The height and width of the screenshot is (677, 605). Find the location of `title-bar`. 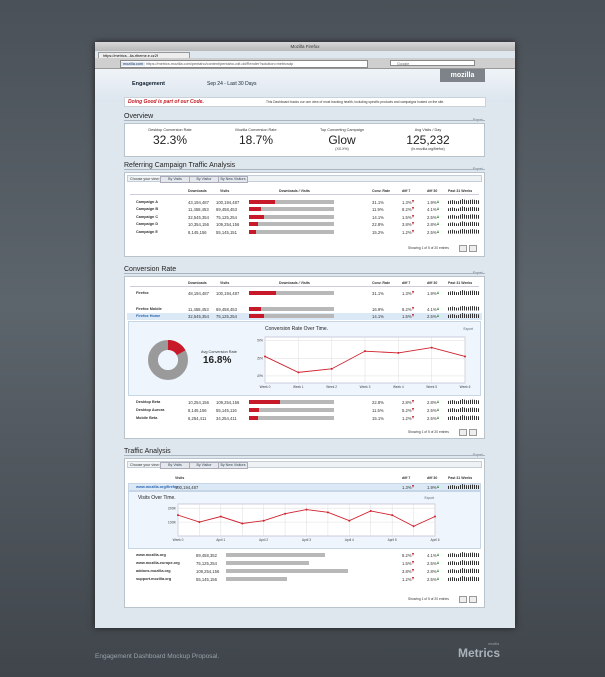

title-bar is located at coordinates (305, 46).